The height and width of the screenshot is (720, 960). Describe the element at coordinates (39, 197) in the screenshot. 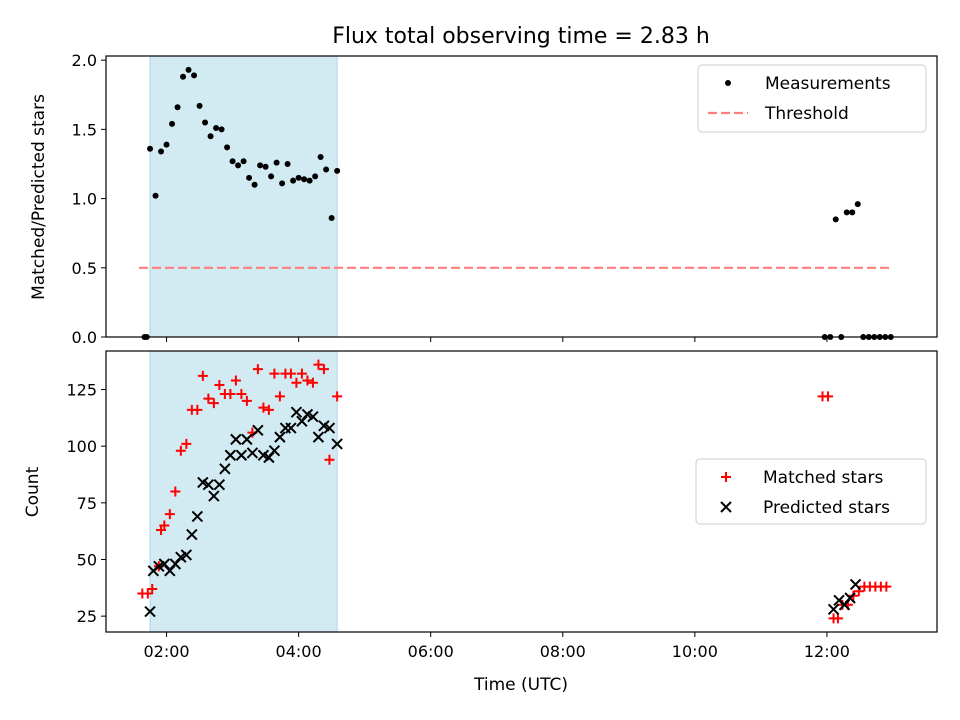

I see `ratio-y-axis-label: Matched/Predicted stars` at that location.